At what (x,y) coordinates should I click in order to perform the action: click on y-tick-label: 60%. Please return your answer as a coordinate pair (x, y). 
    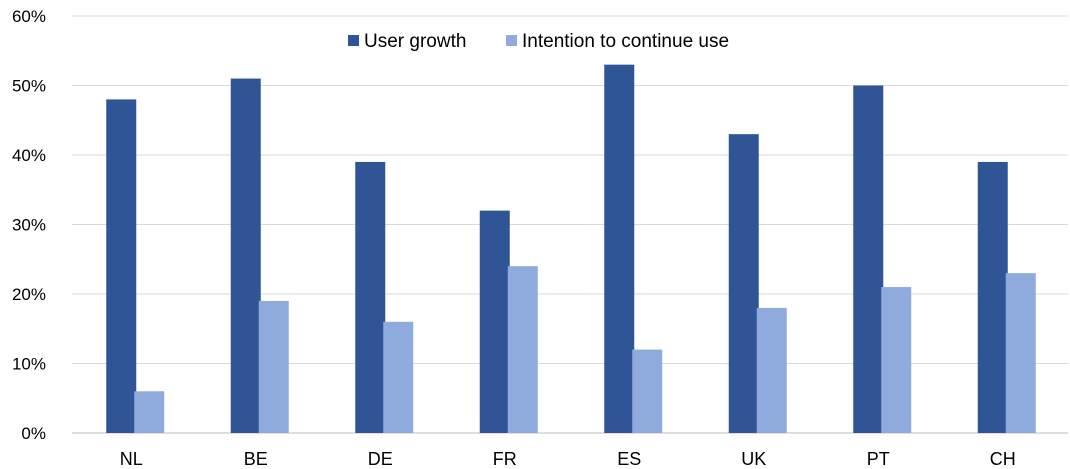
    Looking at the image, I should click on (29, 16).